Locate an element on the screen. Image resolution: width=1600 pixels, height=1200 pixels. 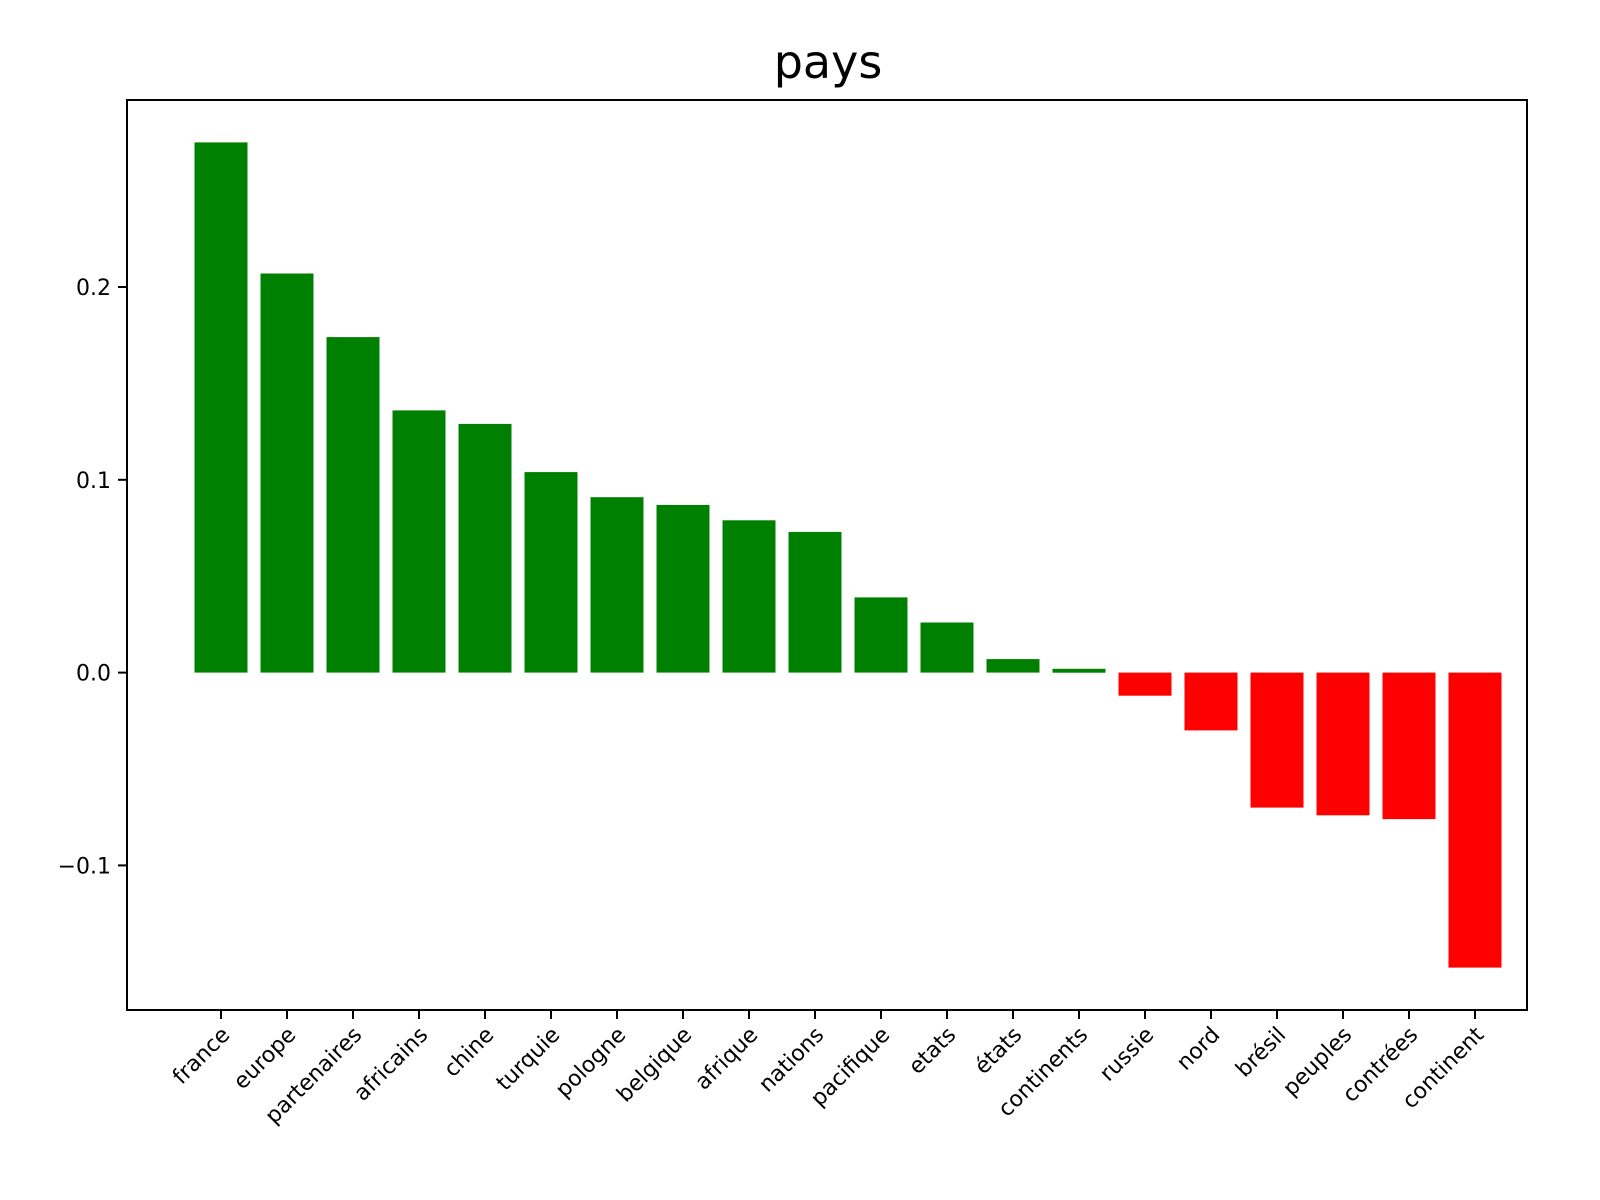
x-tick-label-12: états is located at coordinates (998, 1051).